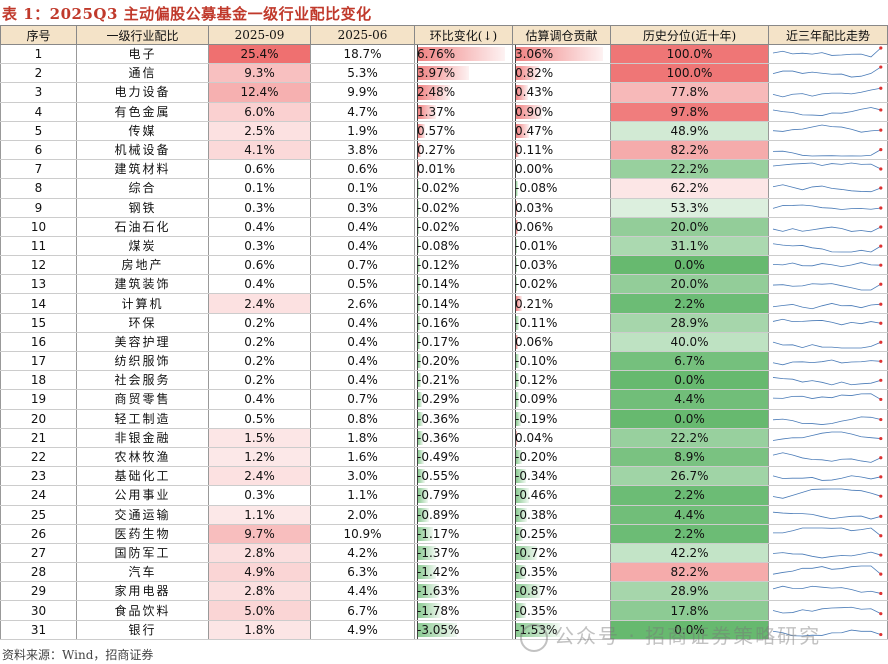 The image size is (888, 664). I want to click on industry-name: 商贸零售, so click(142, 399).